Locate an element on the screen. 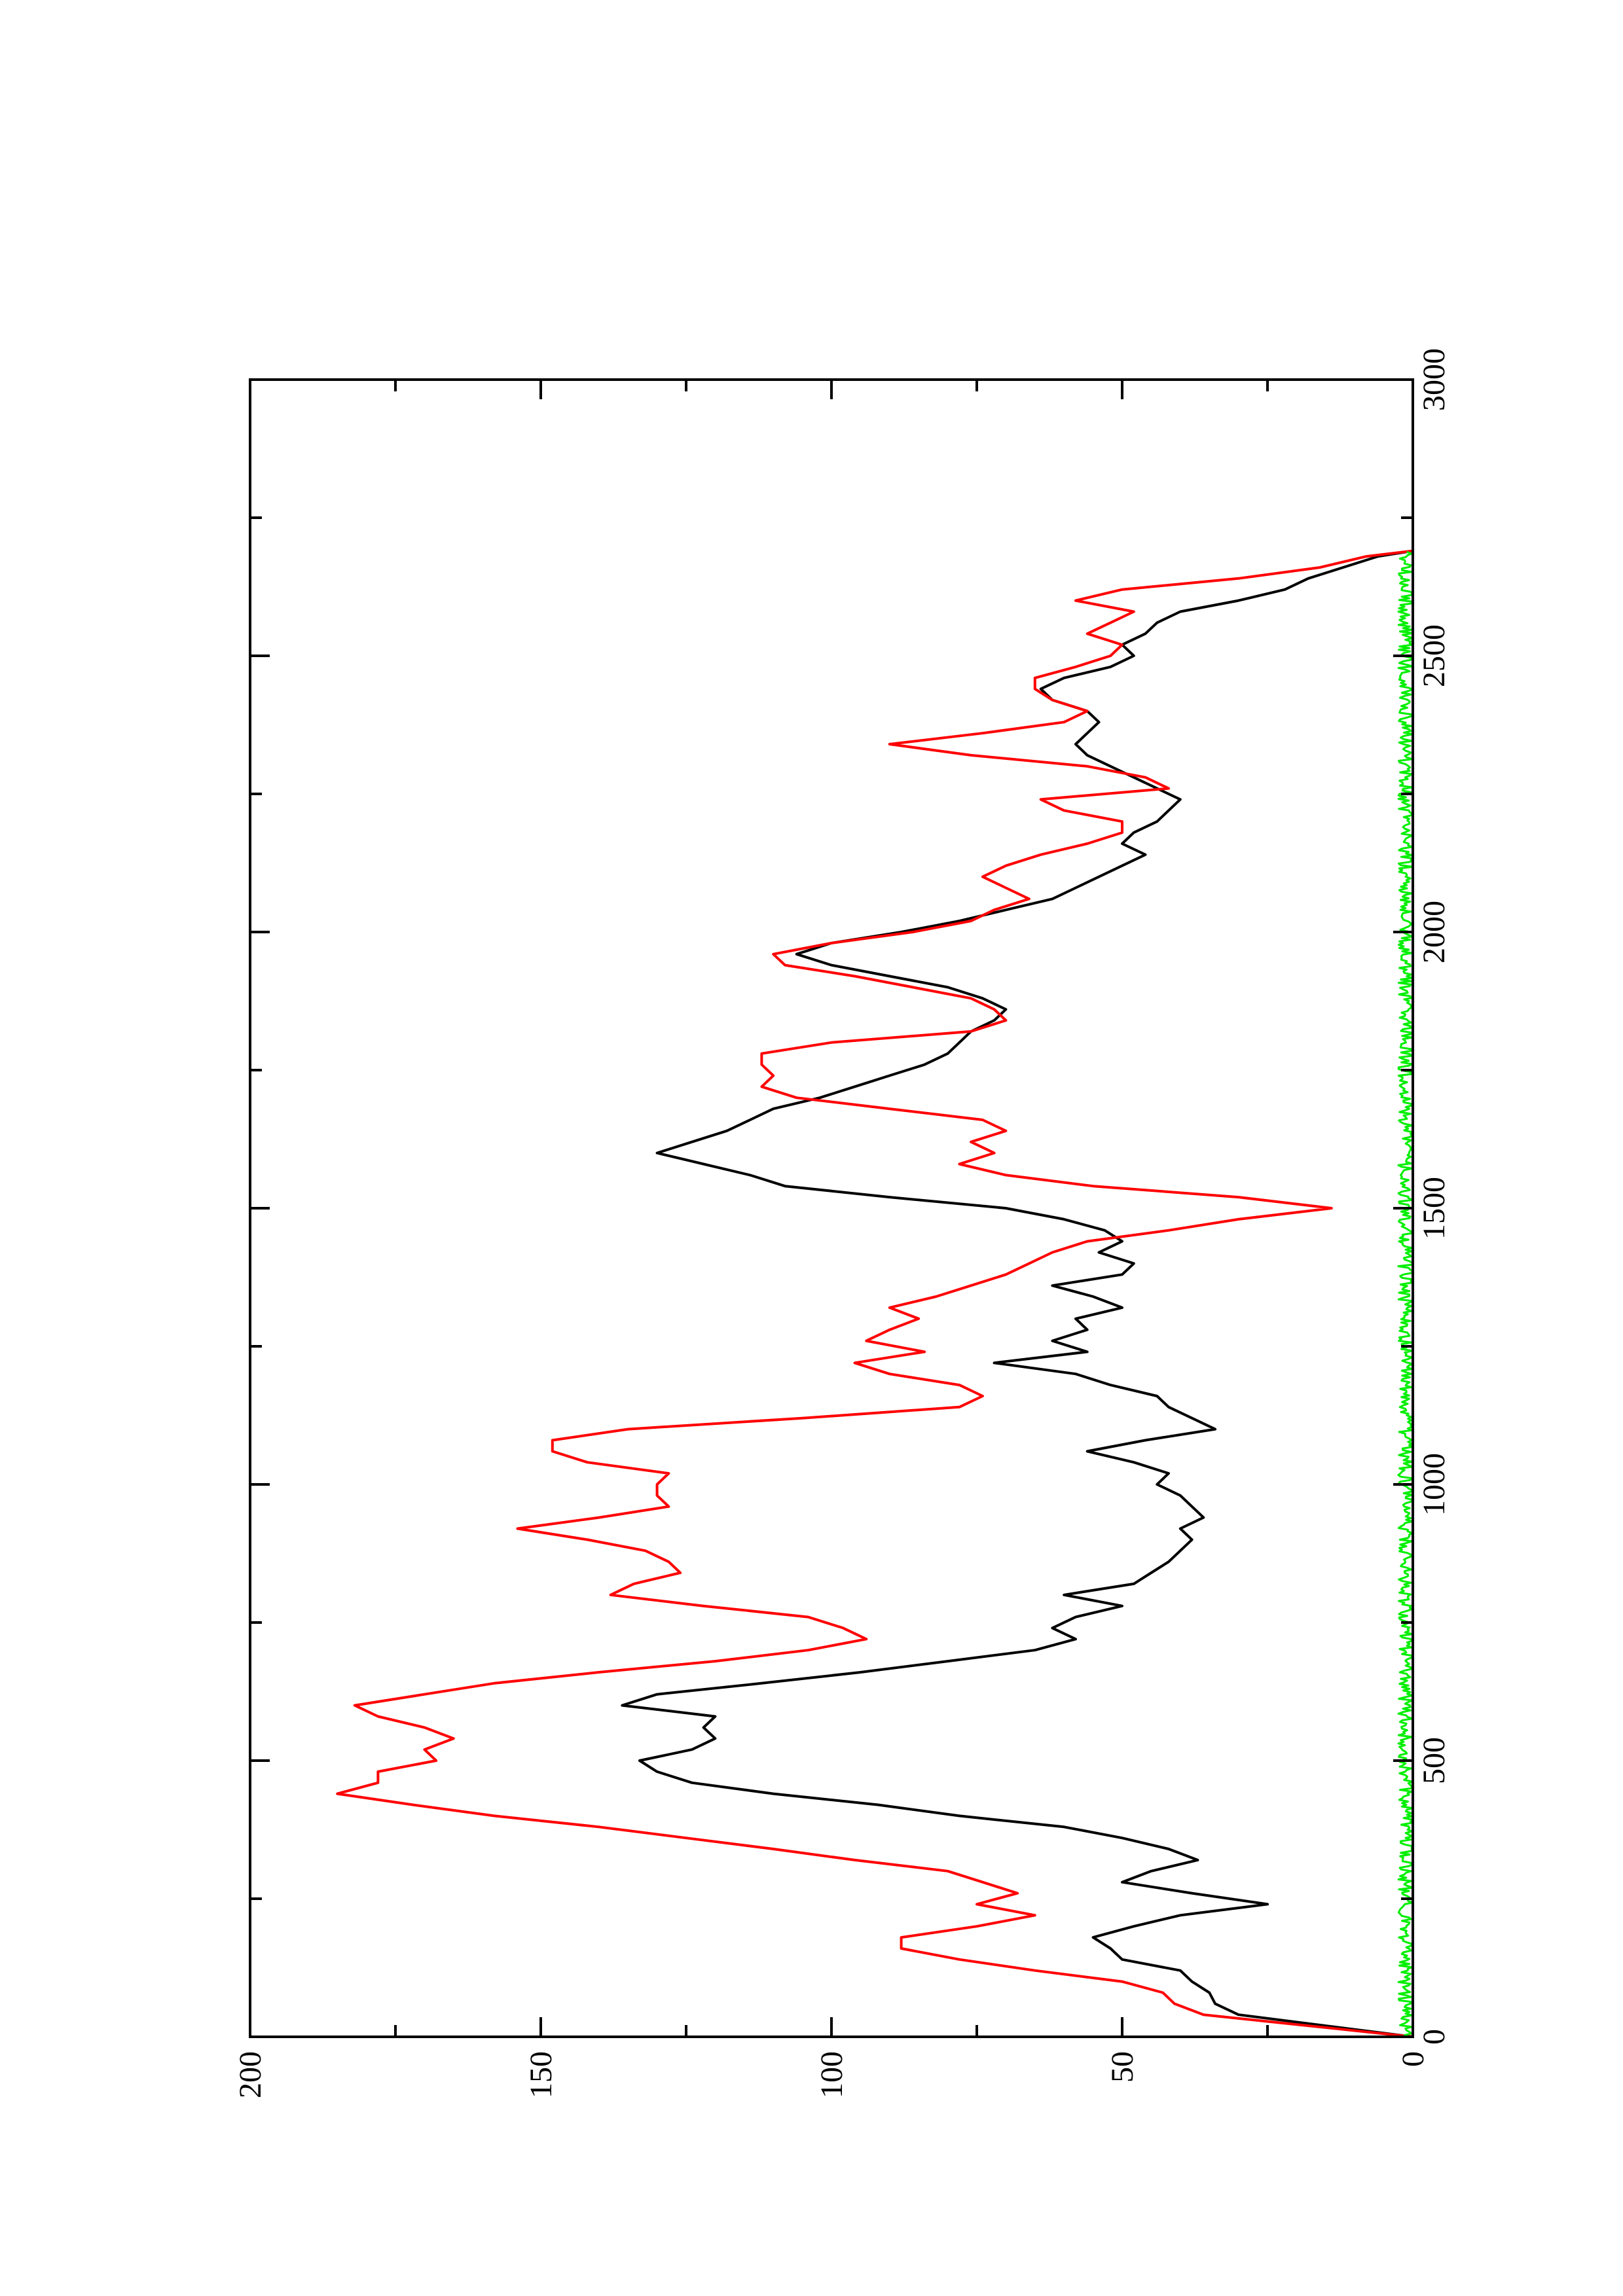  x-tick-label: 0 is located at coordinates (1434, 2037).